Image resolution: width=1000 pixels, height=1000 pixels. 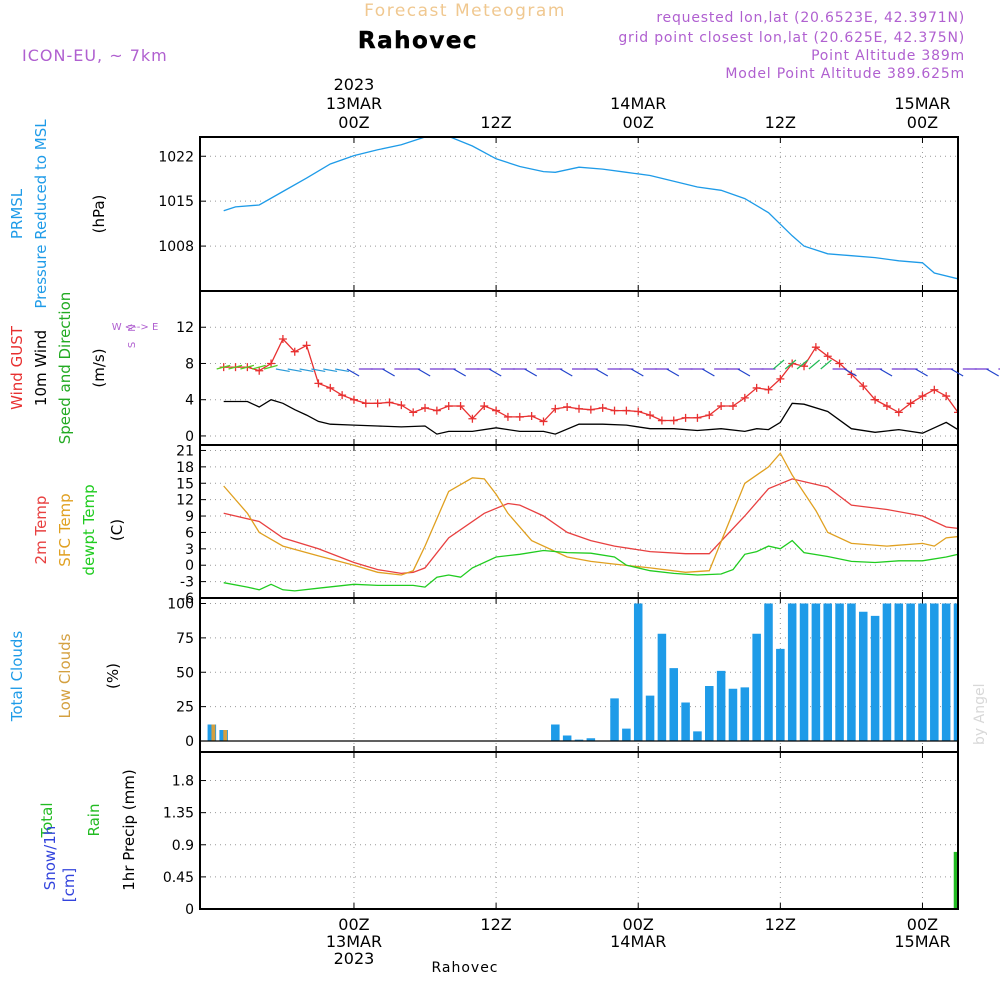 I want to click on time-label: 13MAR, so click(x=354, y=103).